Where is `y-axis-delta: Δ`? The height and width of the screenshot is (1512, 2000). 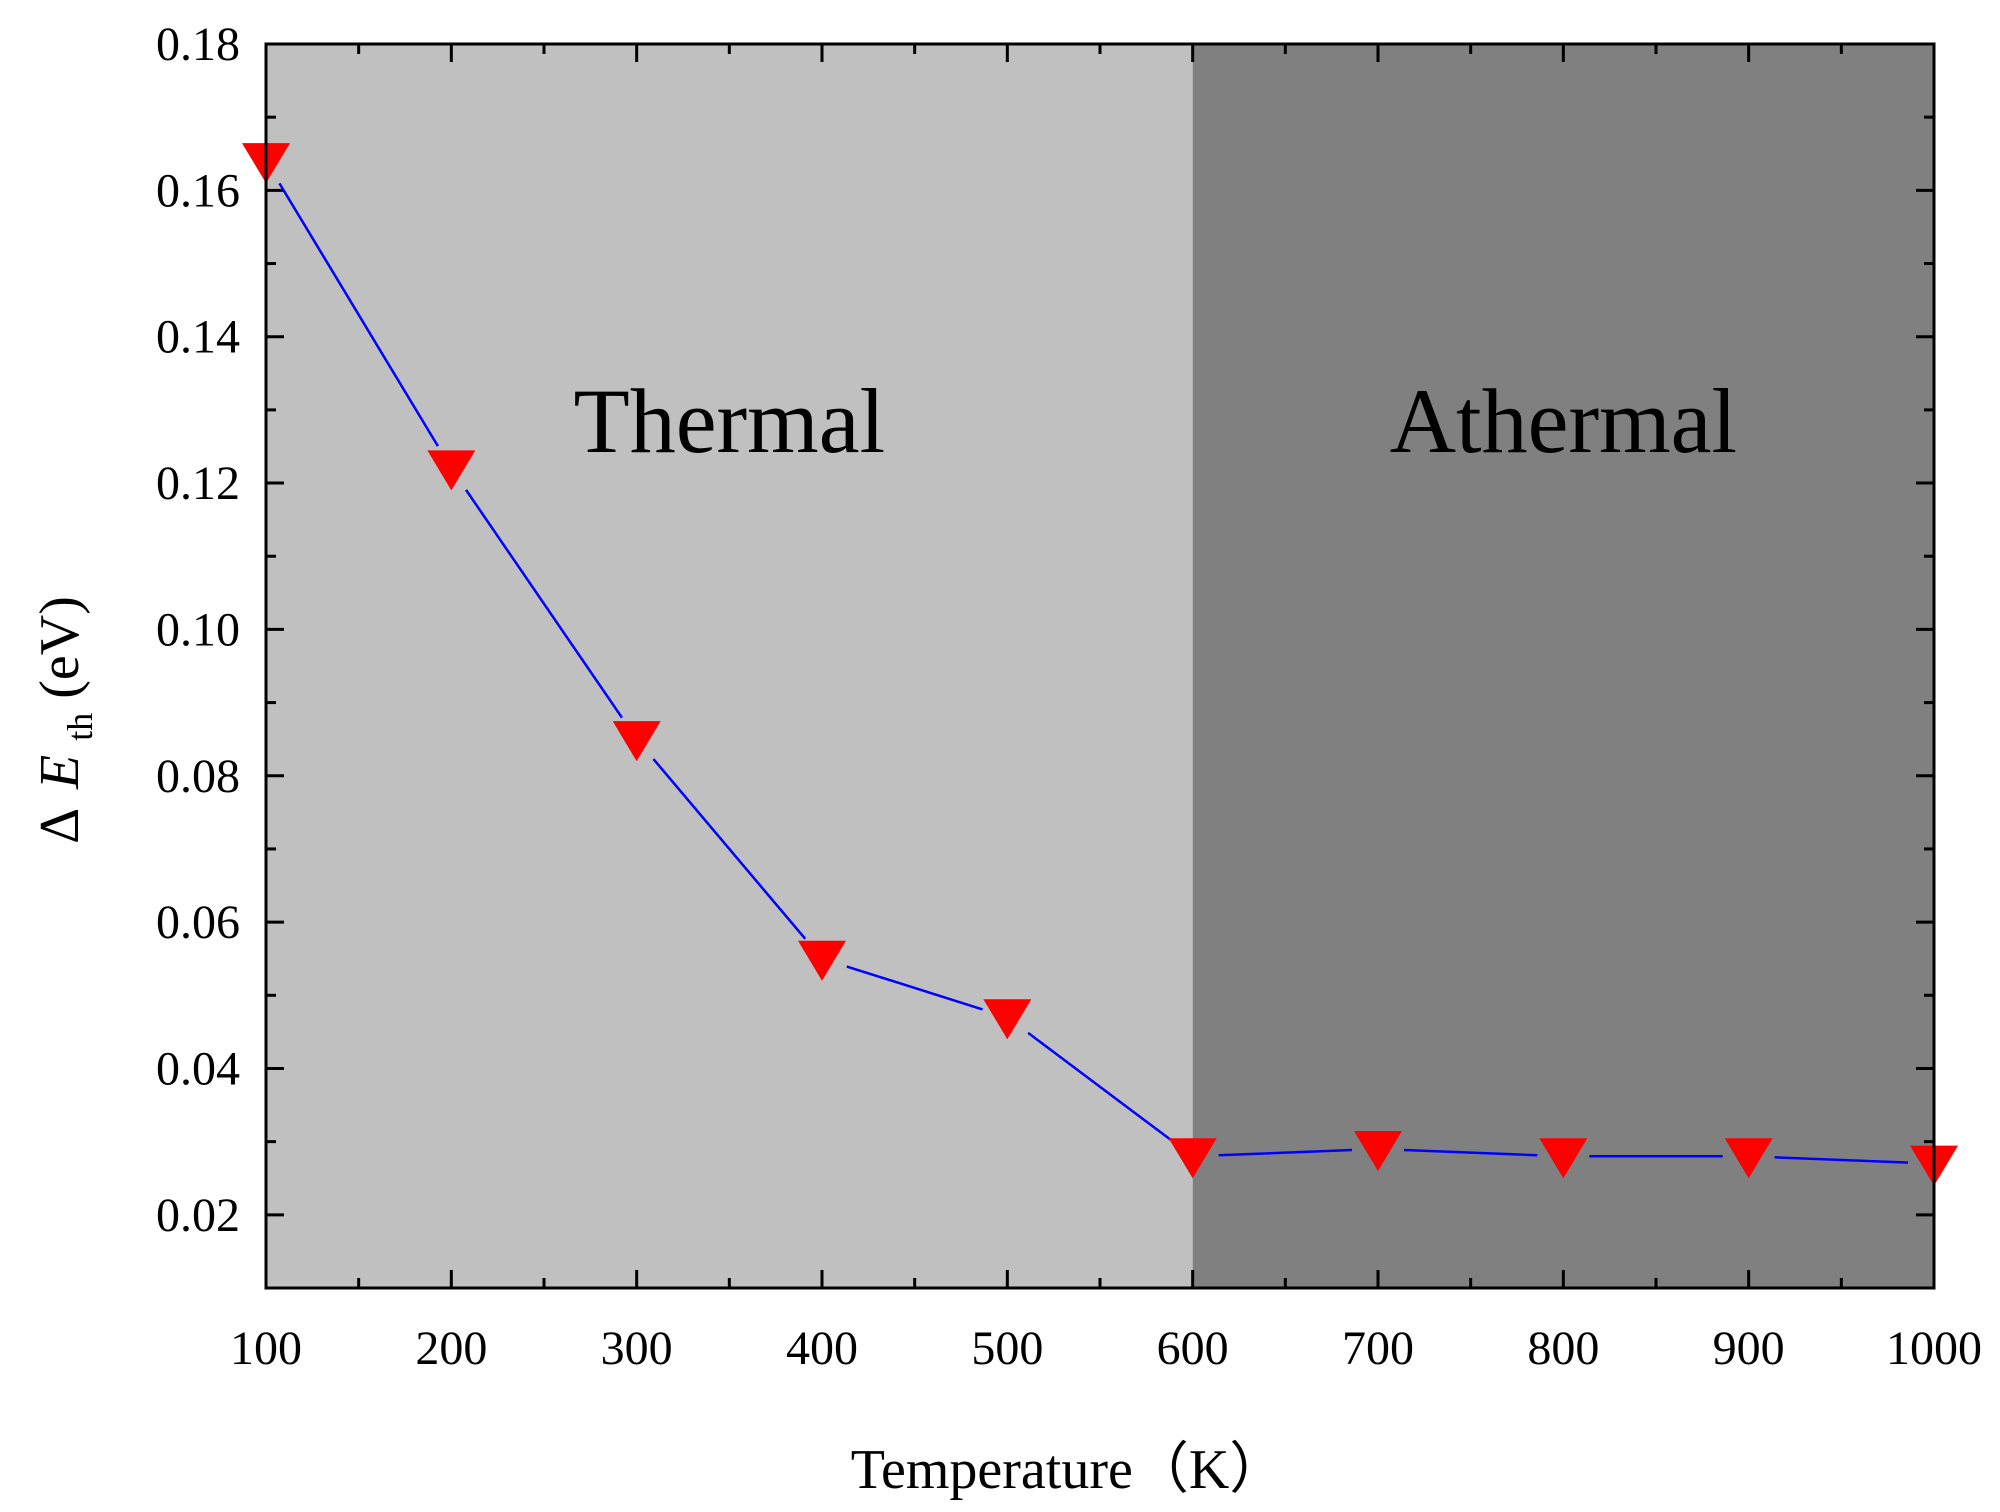
y-axis-delta: Δ is located at coordinates (60, 827).